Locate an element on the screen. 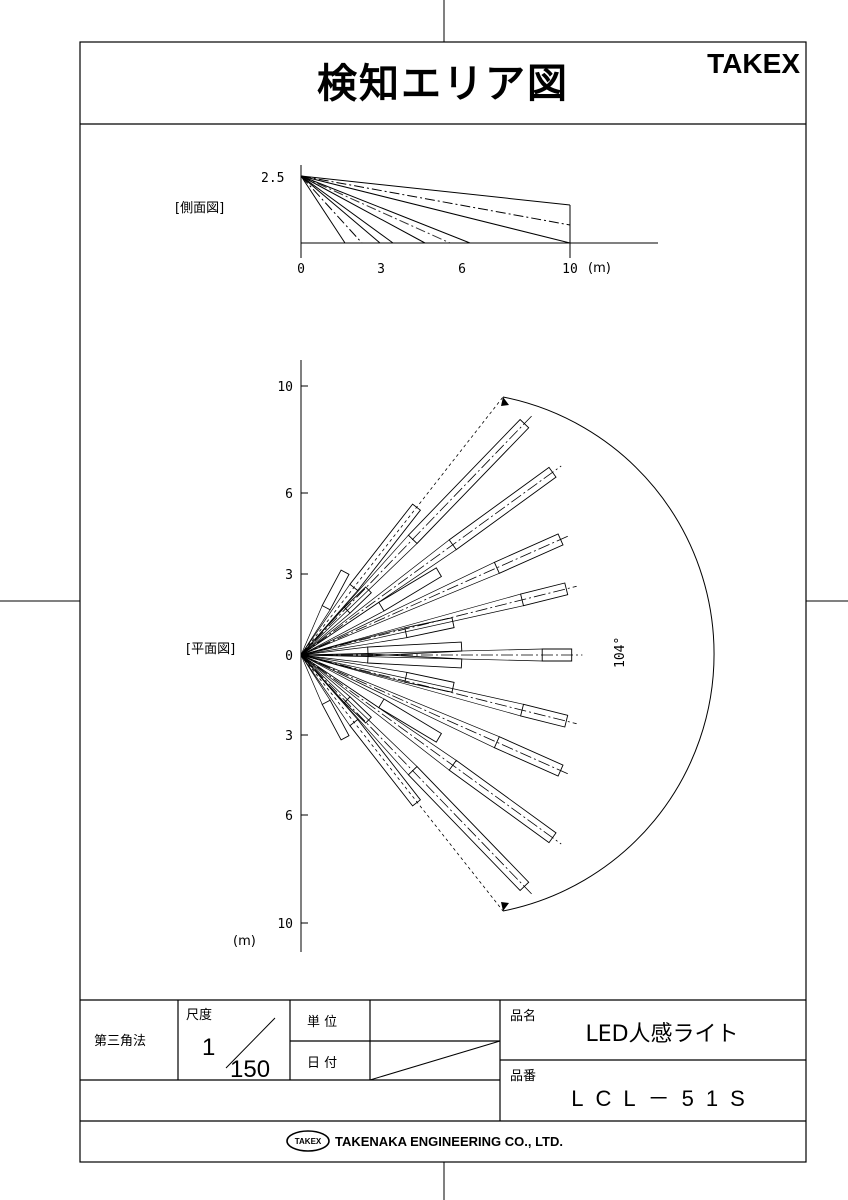  side-view: [側面図] 2.5 0 3 6 10 (m) is located at coordinates (416, 221).